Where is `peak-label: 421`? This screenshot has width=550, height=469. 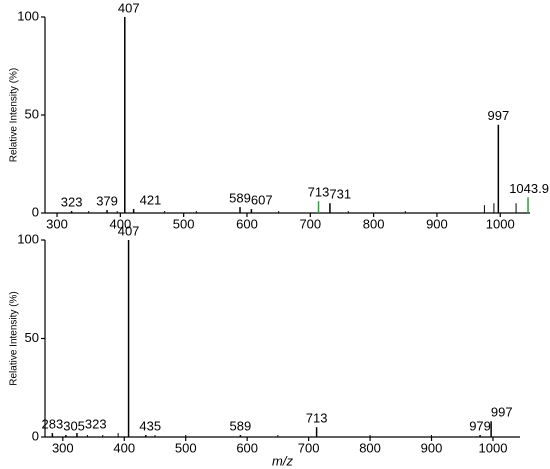
peak-label: 421 is located at coordinates (151, 200).